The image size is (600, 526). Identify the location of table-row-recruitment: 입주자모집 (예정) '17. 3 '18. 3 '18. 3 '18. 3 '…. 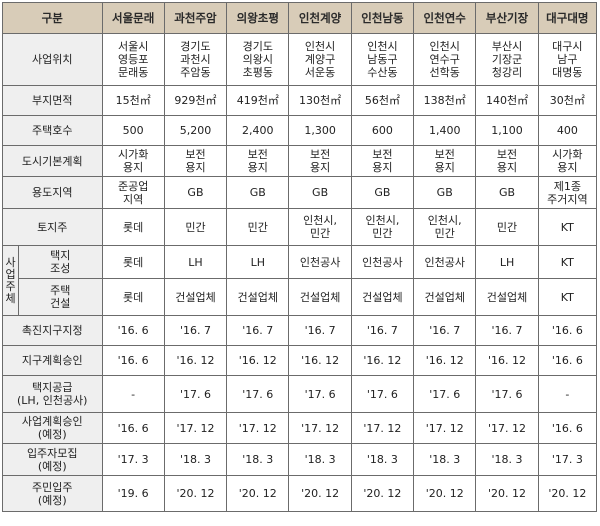
(300, 459).